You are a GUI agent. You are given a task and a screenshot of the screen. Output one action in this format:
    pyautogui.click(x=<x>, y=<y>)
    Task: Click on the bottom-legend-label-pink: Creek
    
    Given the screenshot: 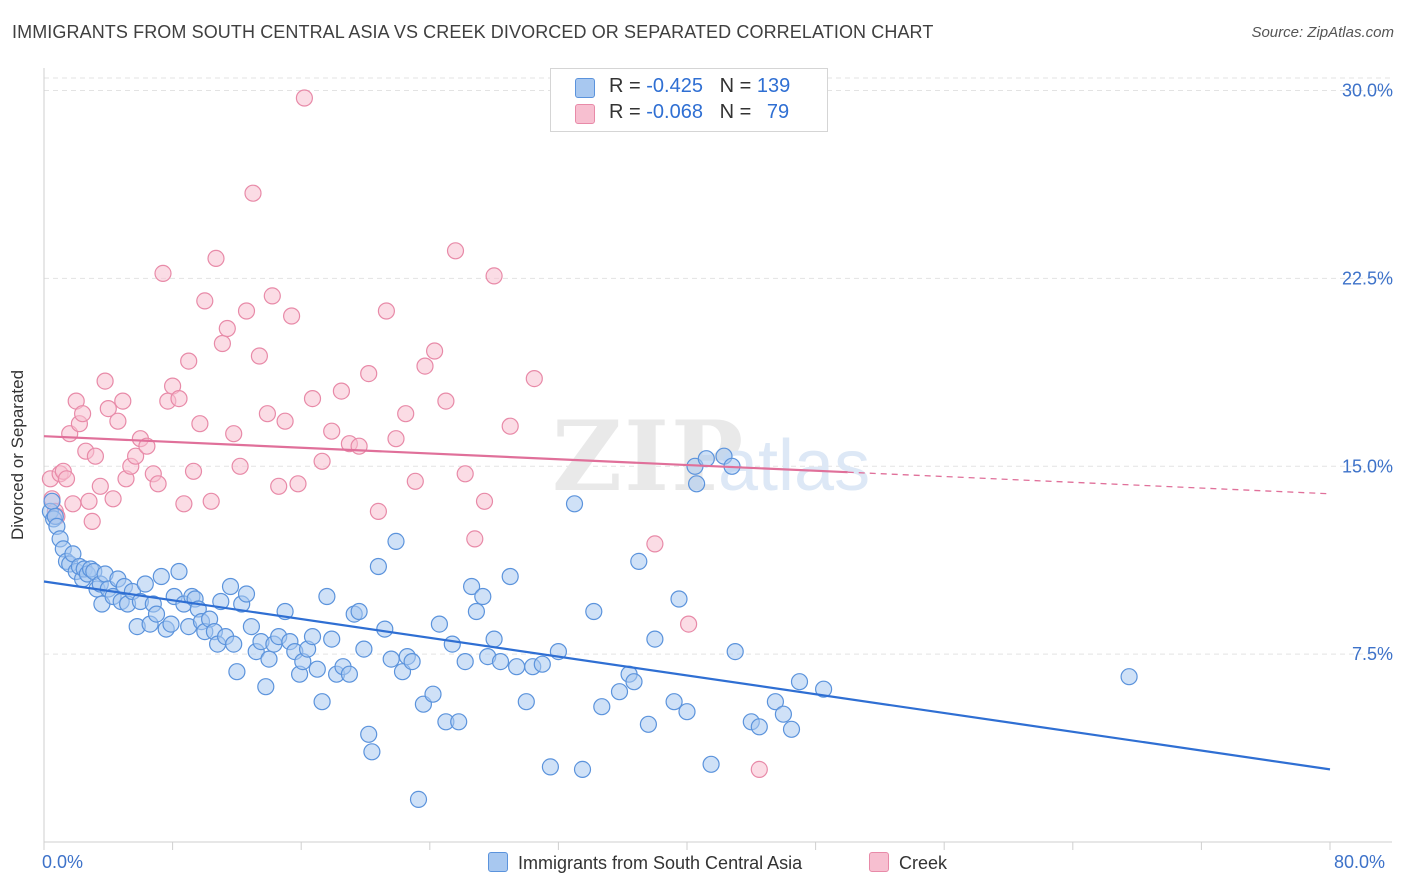 What is the action you would take?
    pyautogui.click(x=923, y=863)
    